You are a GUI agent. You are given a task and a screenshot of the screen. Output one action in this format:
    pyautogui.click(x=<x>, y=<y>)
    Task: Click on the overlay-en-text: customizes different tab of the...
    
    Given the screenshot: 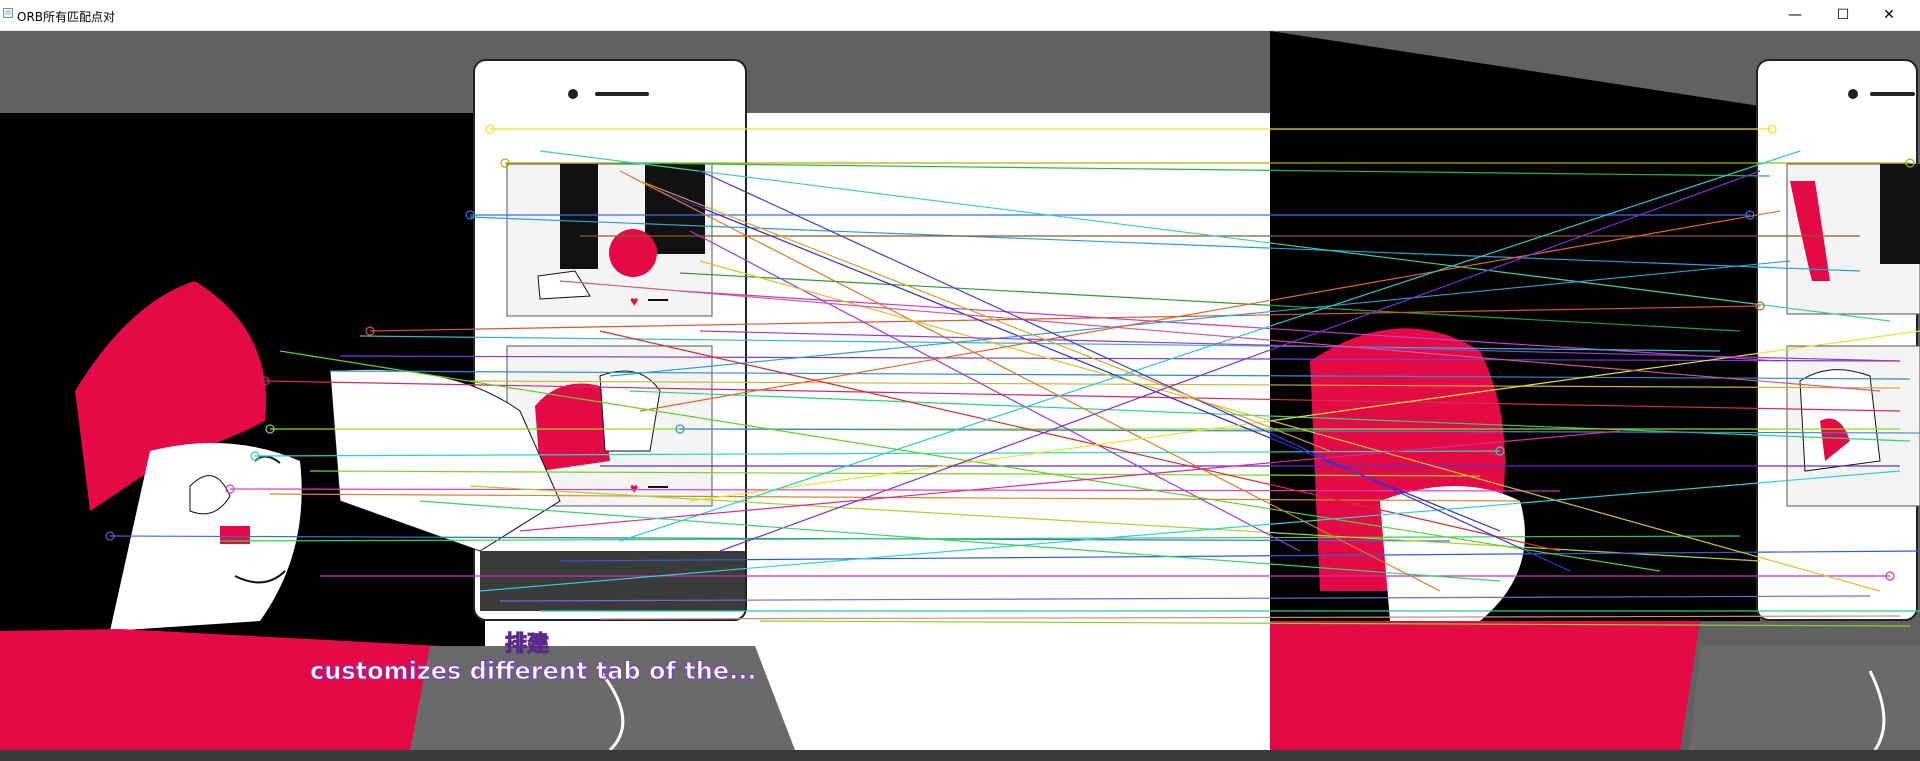 What is the action you would take?
    pyautogui.click(x=533, y=671)
    